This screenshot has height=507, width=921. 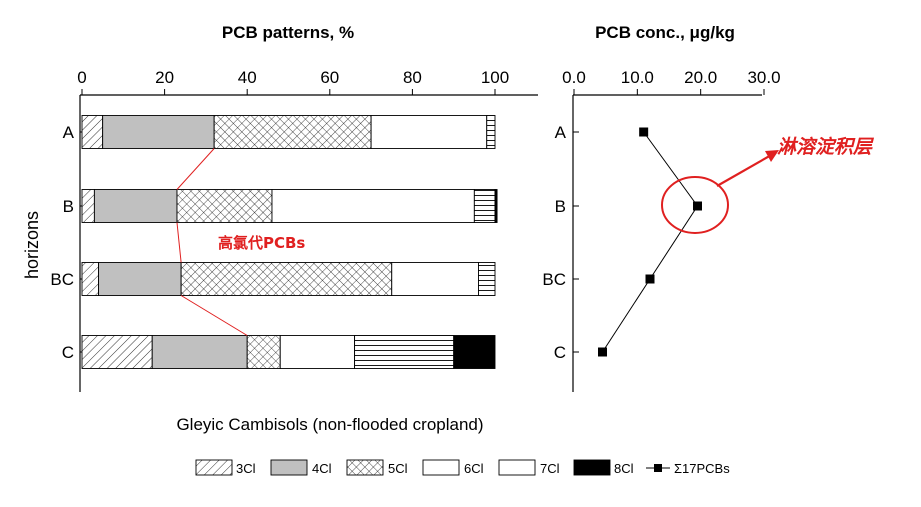 What do you see at coordinates (435, 279) in the screenshot?
I see `bar-segment-6cl-bc` at bounding box center [435, 279].